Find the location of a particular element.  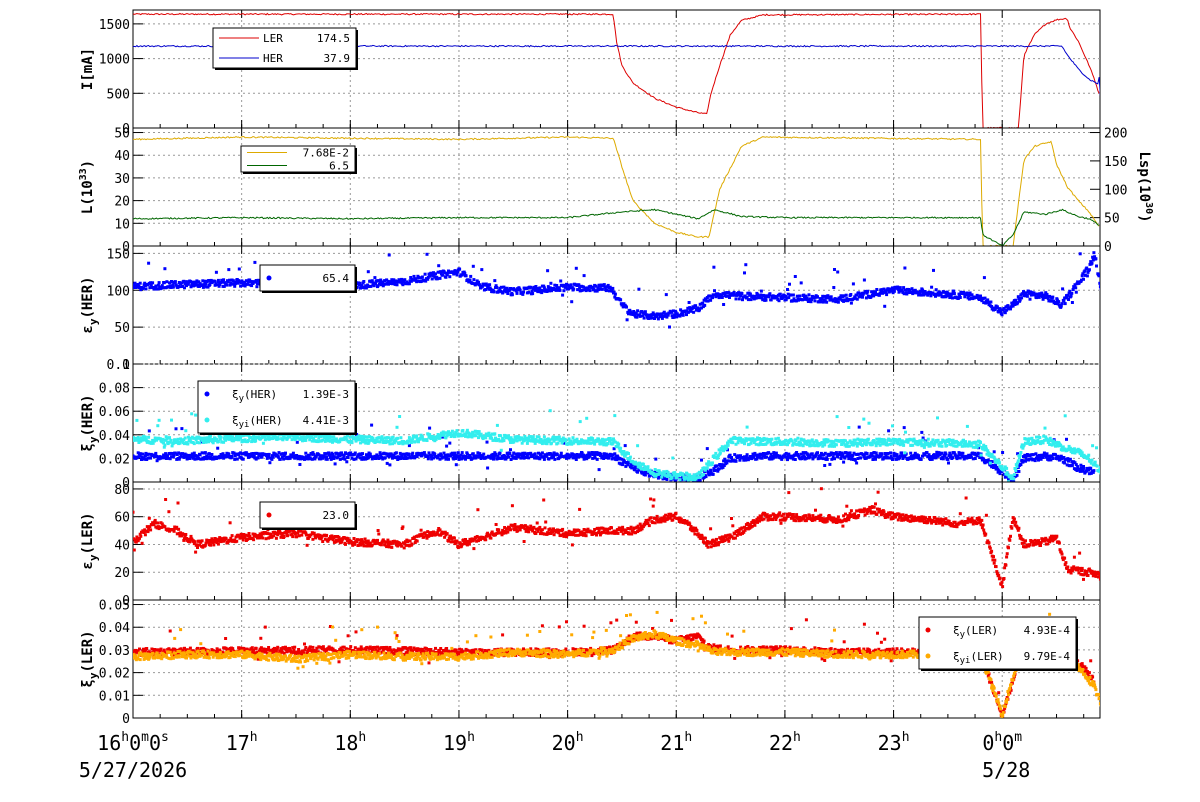

y2-tick-label: 200 is located at coordinates (1115, 134).